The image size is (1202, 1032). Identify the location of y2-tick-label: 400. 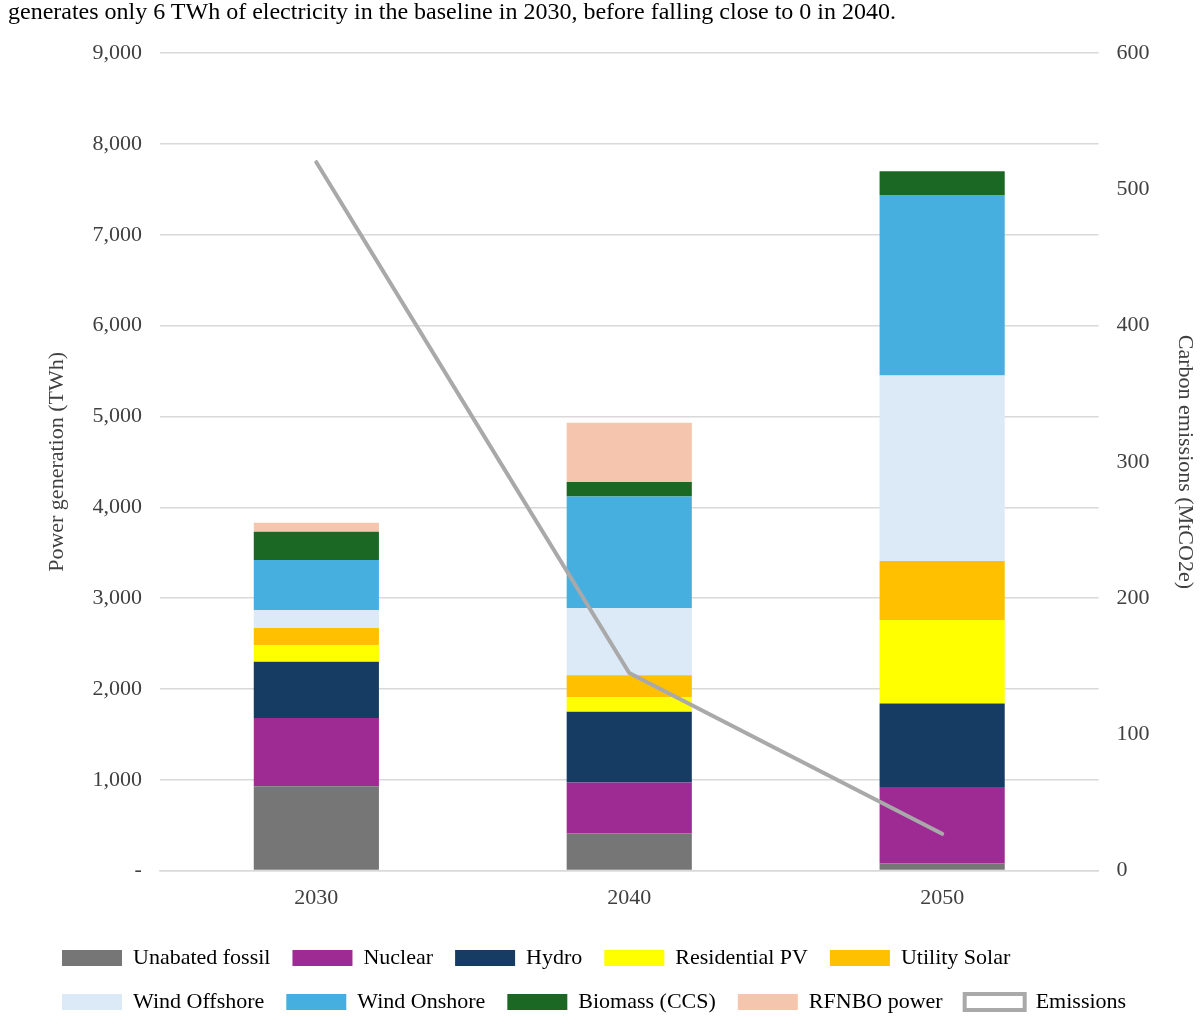
(1133, 324).